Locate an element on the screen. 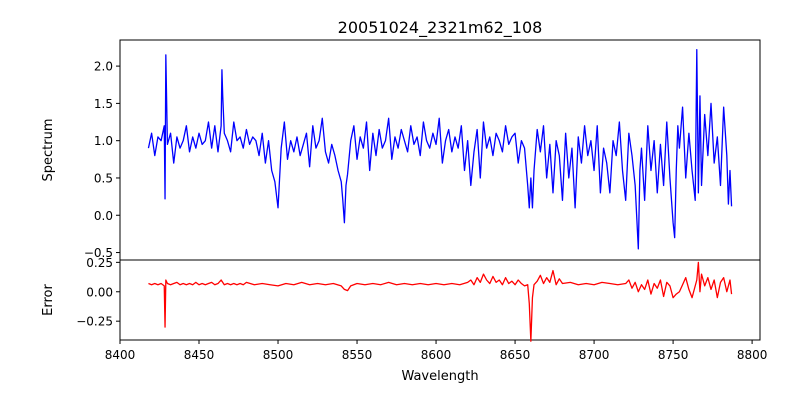 The width and height of the screenshot is (800, 404). spectrum-y-tick-label: 2.0 is located at coordinates (103, 67).